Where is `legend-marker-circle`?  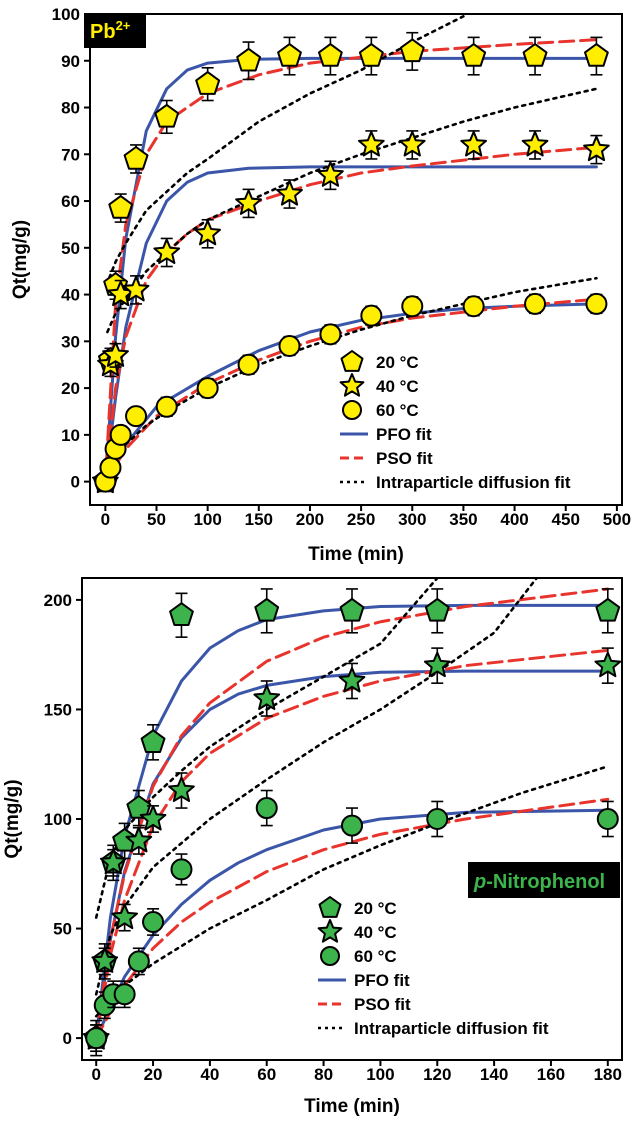 legend-marker-circle is located at coordinates (352, 410).